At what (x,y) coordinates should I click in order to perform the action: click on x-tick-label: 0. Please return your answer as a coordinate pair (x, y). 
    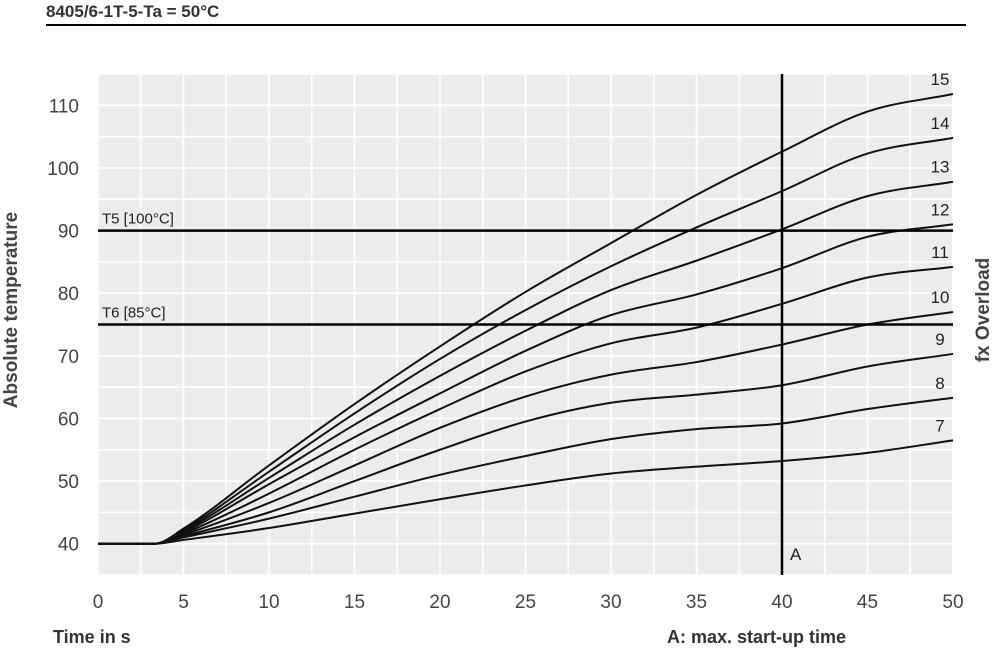
    Looking at the image, I should click on (98, 602).